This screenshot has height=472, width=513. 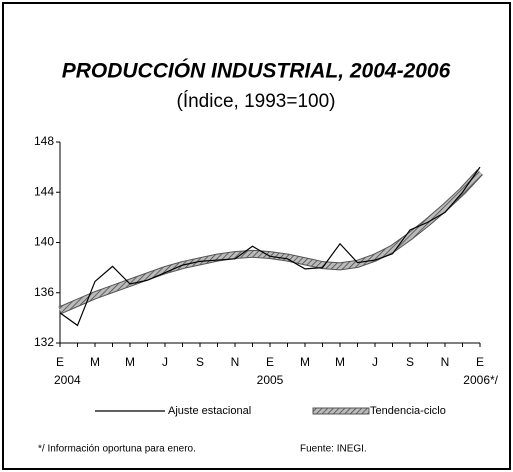 I want to click on y-tick-label: 140, so click(x=44, y=242).